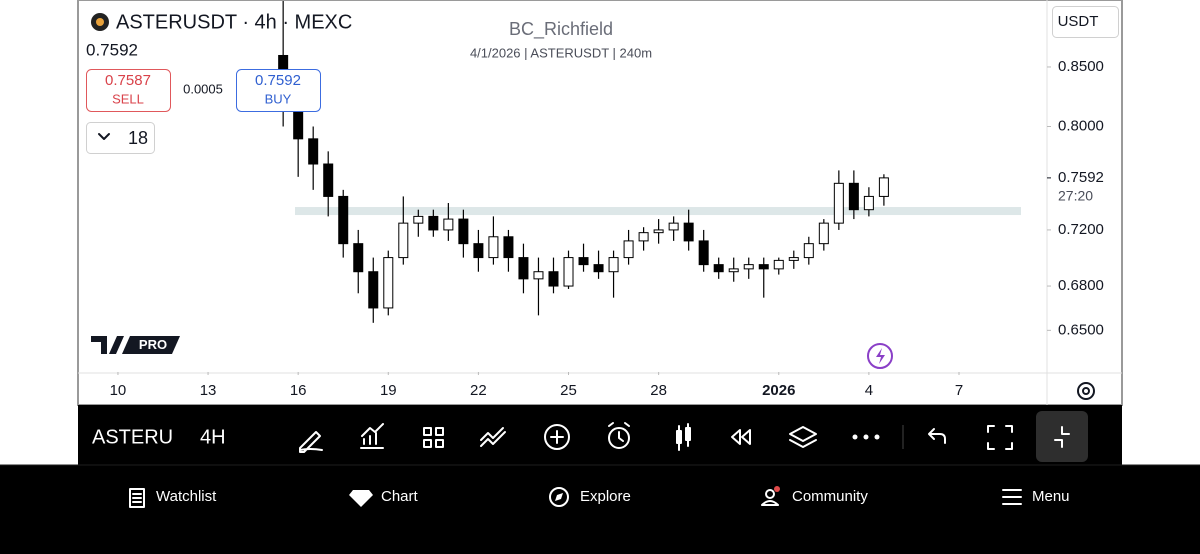  I want to click on toolbar-interval: 4H, so click(213, 437).